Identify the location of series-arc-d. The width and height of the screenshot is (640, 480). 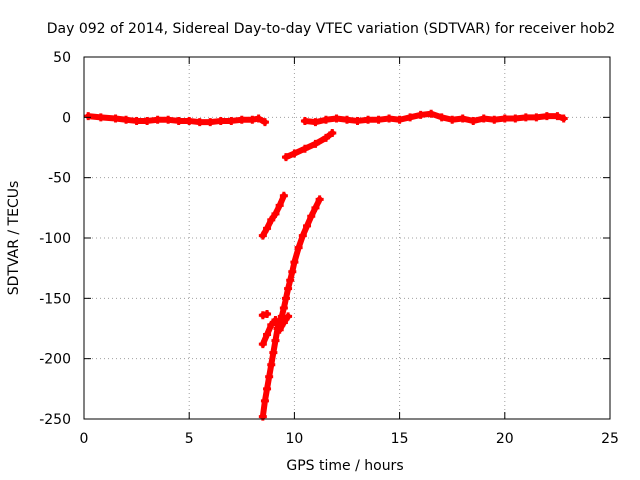
(275, 330).